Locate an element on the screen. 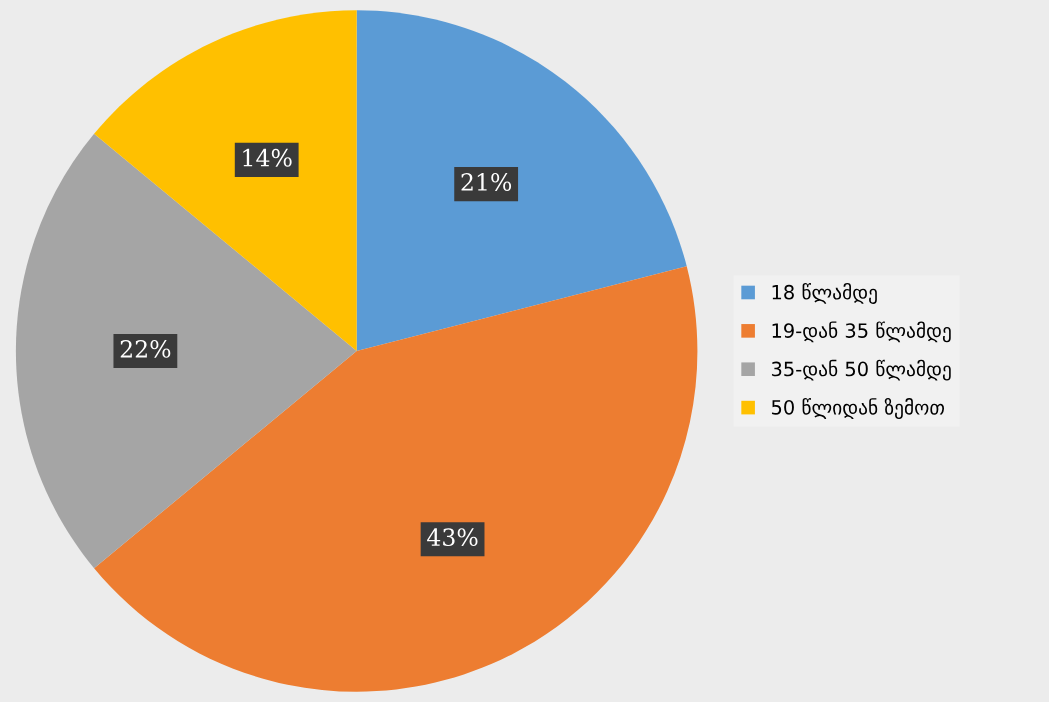 The height and width of the screenshot is (702, 1049). data-label: 43% is located at coordinates (452, 537).